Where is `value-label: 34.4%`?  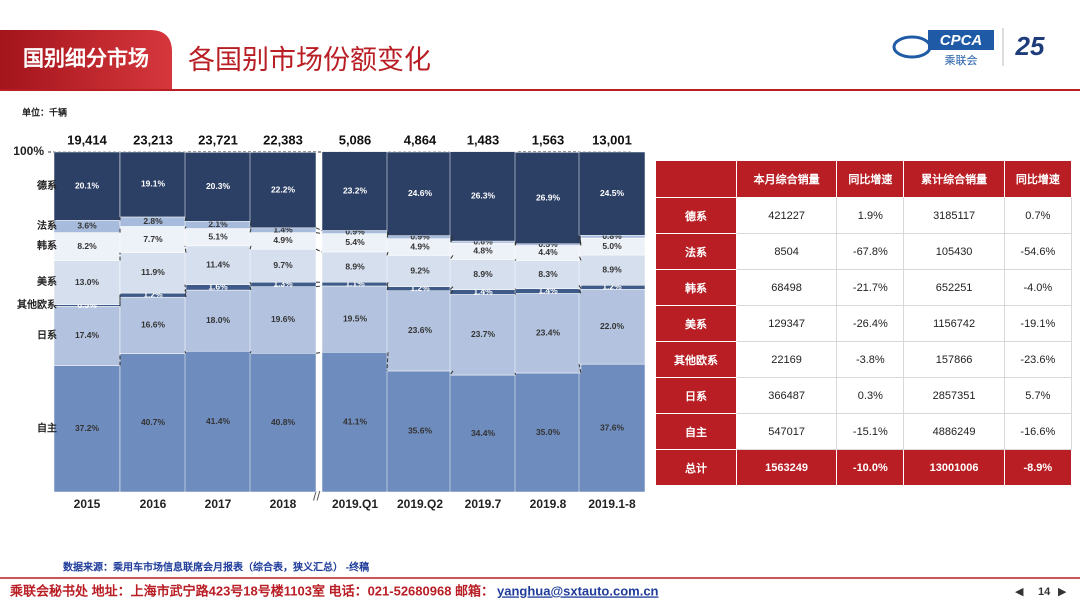 value-label: 34.4% is located at coordinates (483, 433).